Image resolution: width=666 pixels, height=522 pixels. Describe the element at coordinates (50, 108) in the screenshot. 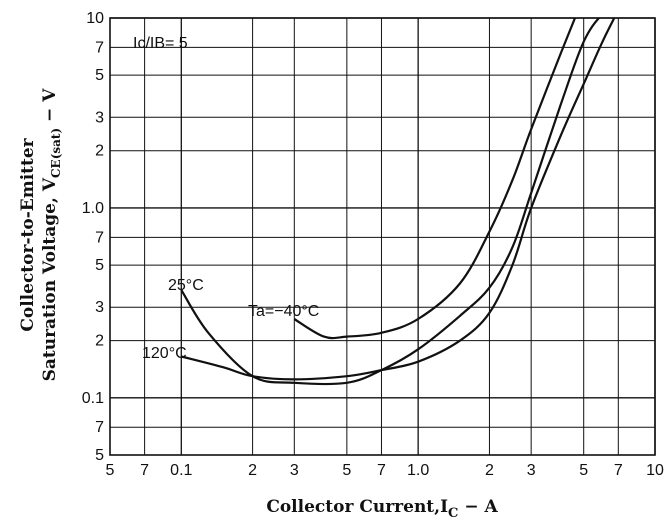

I see `y-axis-title-unit: − V` at that location.